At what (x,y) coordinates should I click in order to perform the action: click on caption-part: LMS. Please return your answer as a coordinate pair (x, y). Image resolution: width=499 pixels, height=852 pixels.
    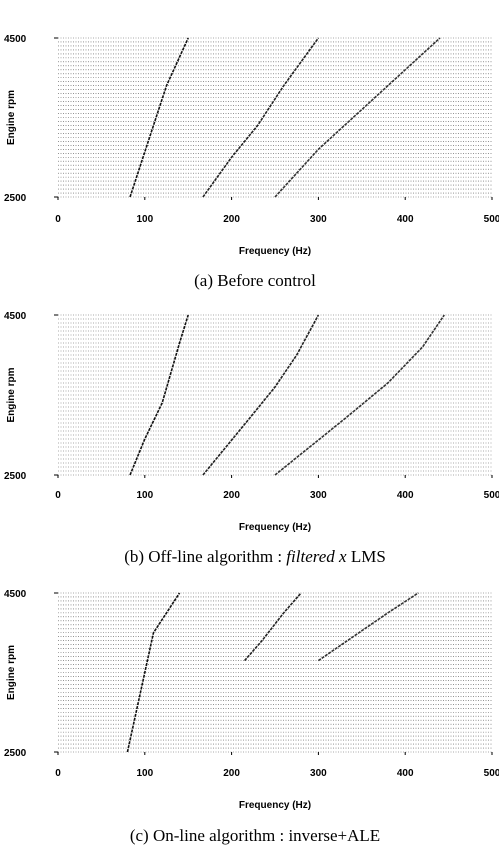
    Looking at the image, I should click on (366, 556).